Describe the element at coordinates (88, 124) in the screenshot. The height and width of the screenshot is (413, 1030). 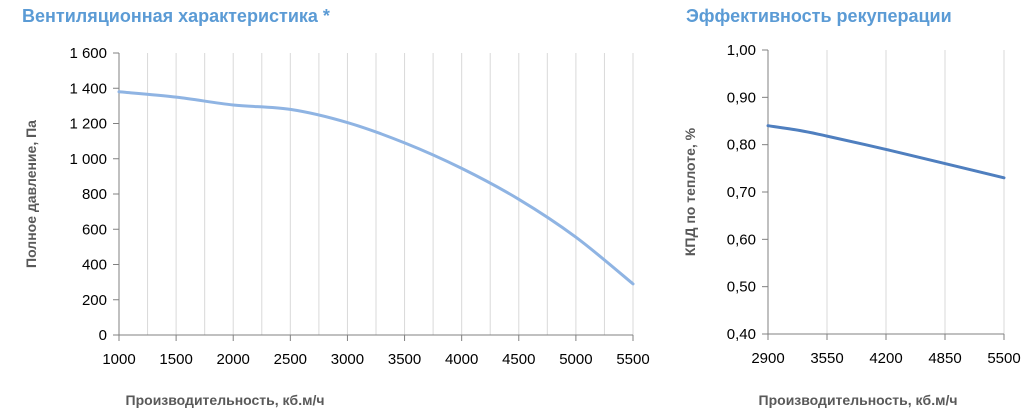
I see `fan-curve-y-tick-label: 1 200` at that location.